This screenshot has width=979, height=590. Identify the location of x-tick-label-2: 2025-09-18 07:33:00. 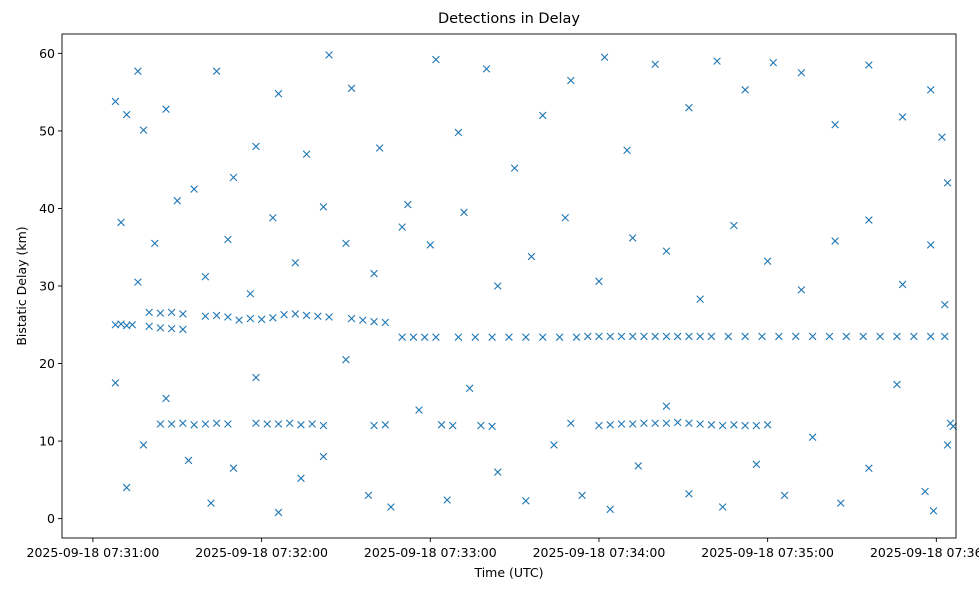
(430, 552).